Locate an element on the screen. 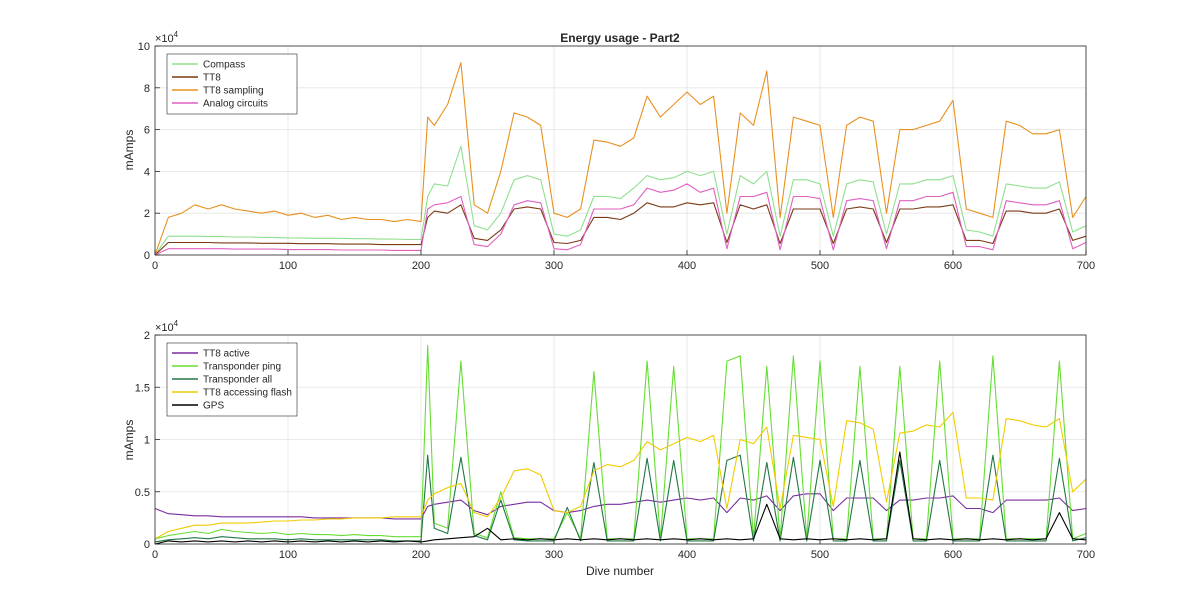 Image resolution: width=1200 pixels, height=611 pixels. legend-entry: TT8 active is located at coordinates (226, 354).